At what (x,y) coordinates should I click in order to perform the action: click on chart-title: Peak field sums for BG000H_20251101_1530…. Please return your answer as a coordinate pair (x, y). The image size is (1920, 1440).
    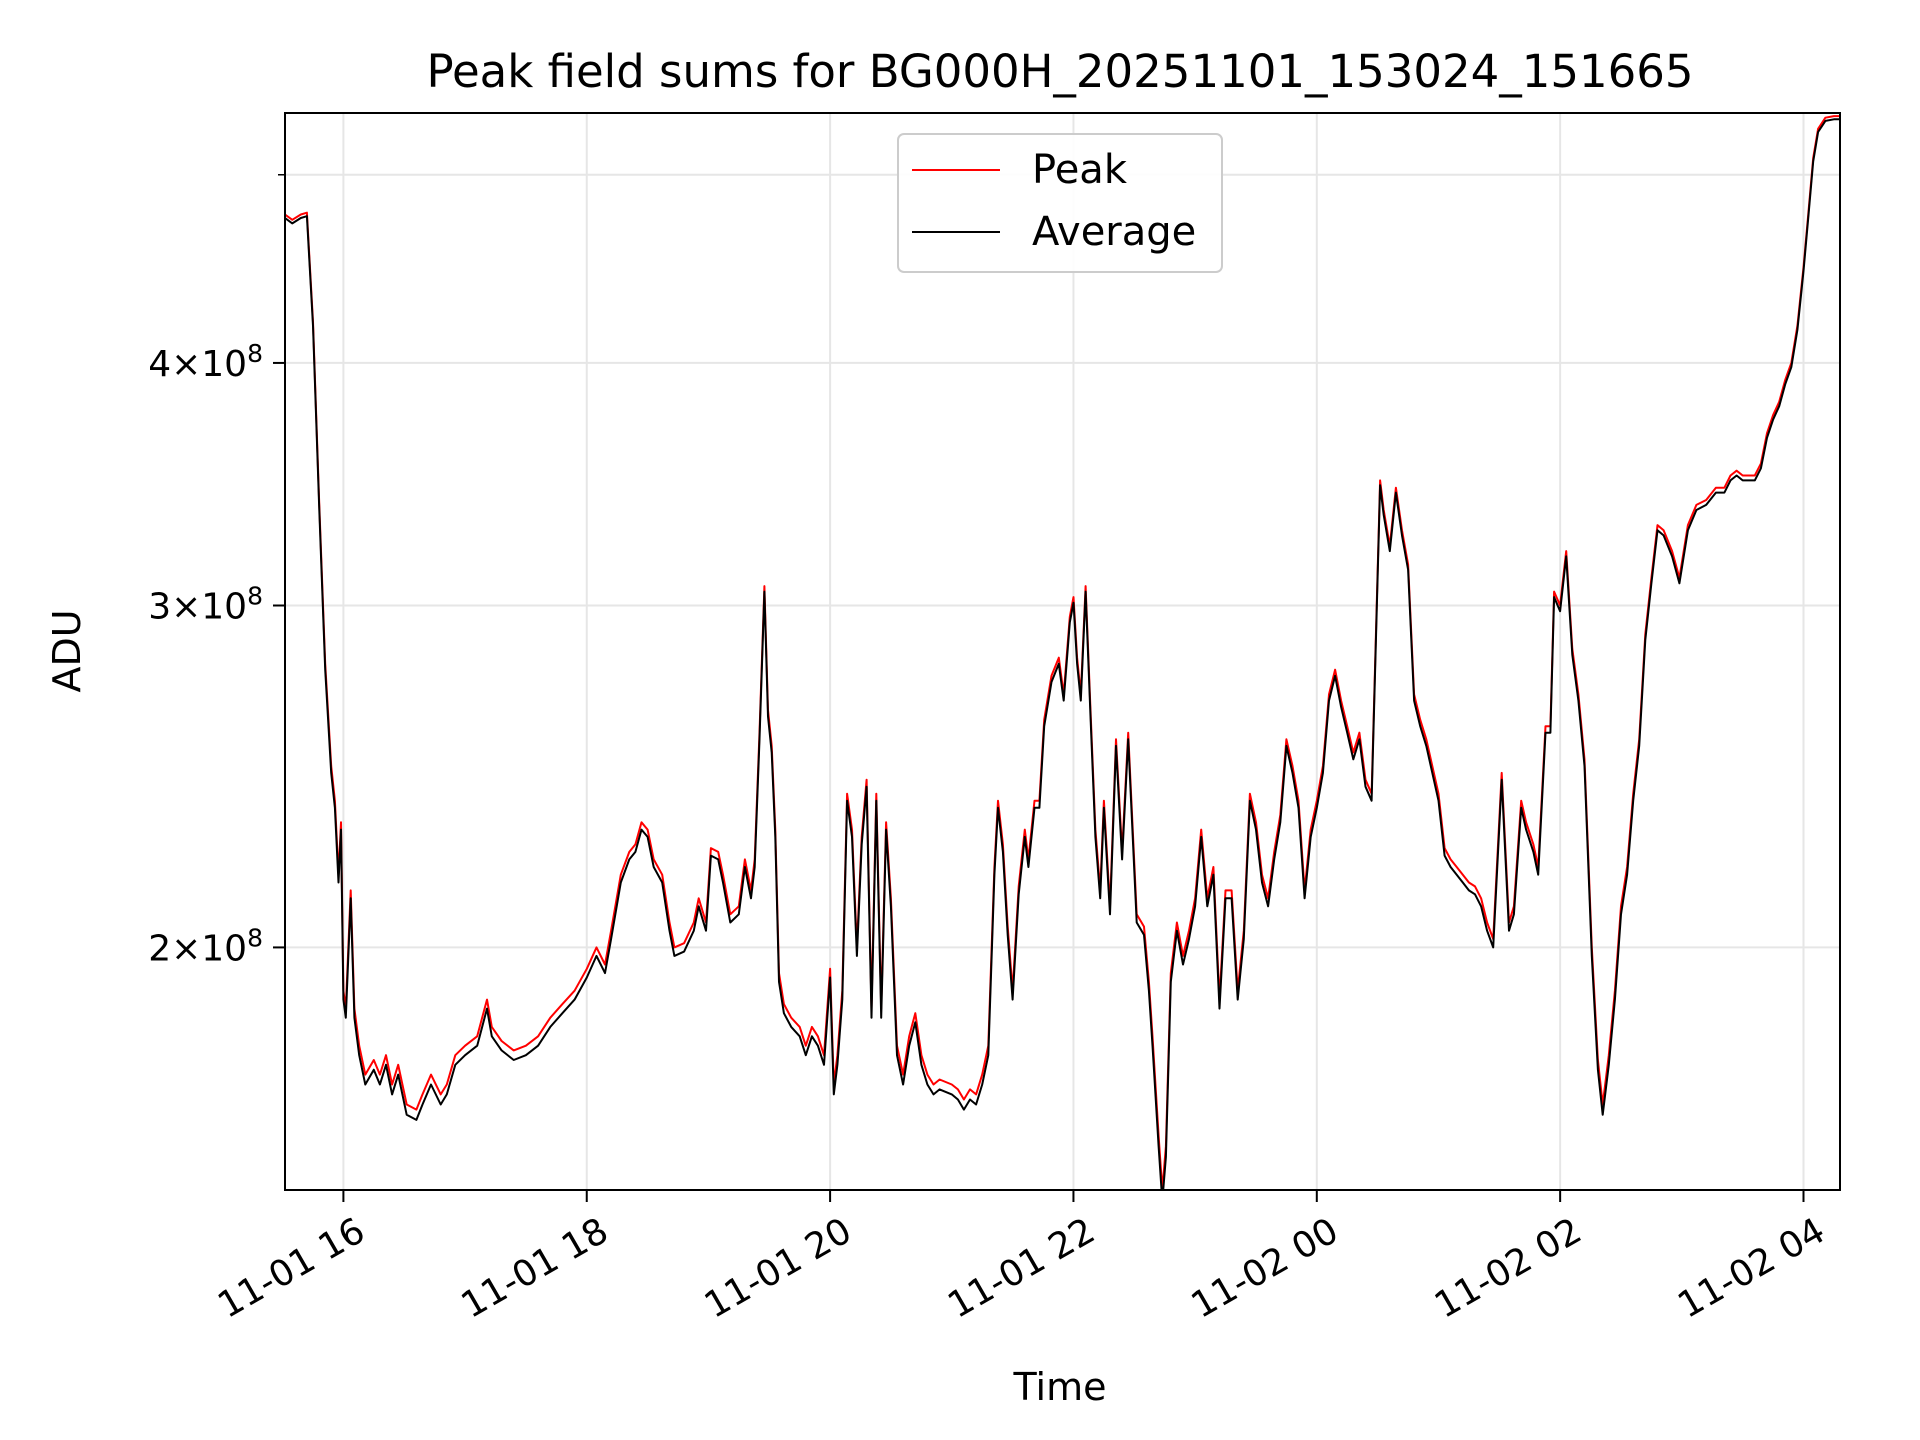
    Looking at the image, I should click on (1059, 71).